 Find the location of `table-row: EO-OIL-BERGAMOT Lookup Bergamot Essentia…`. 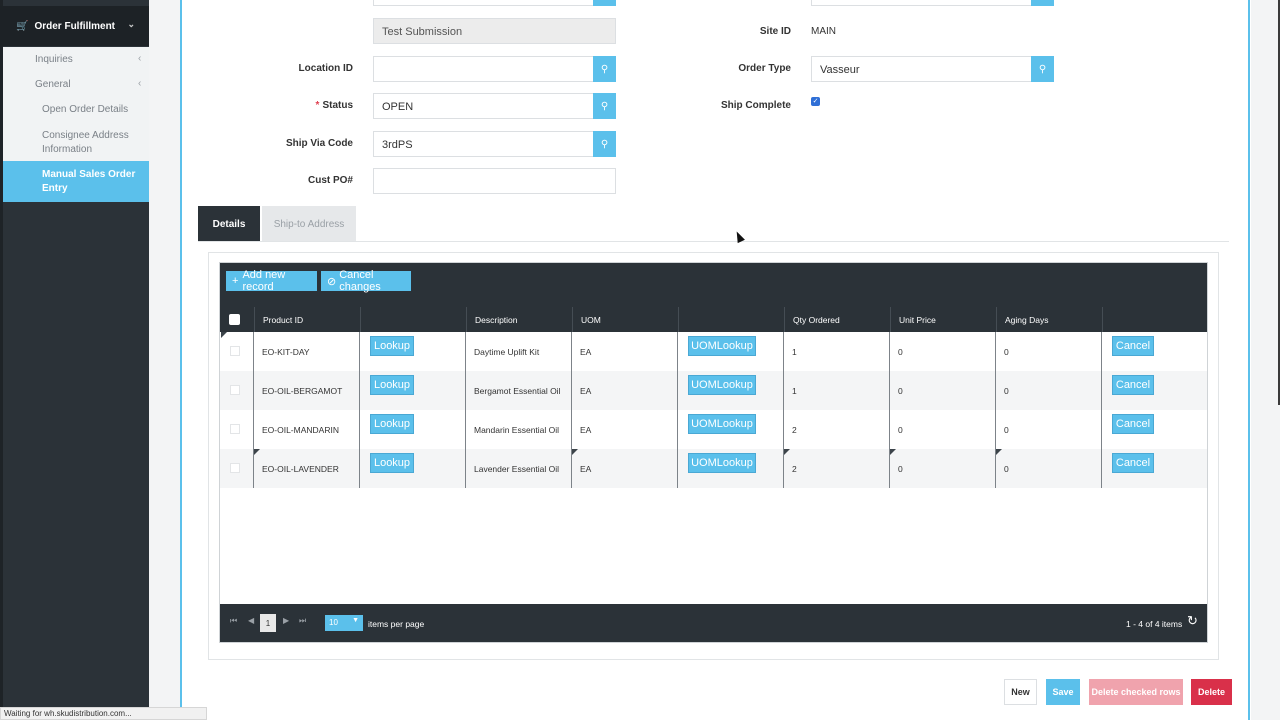

table-row: EO-OIL-BERGAMOT Lookup Bergamot Essentia… is located at coordinates (713, 390).